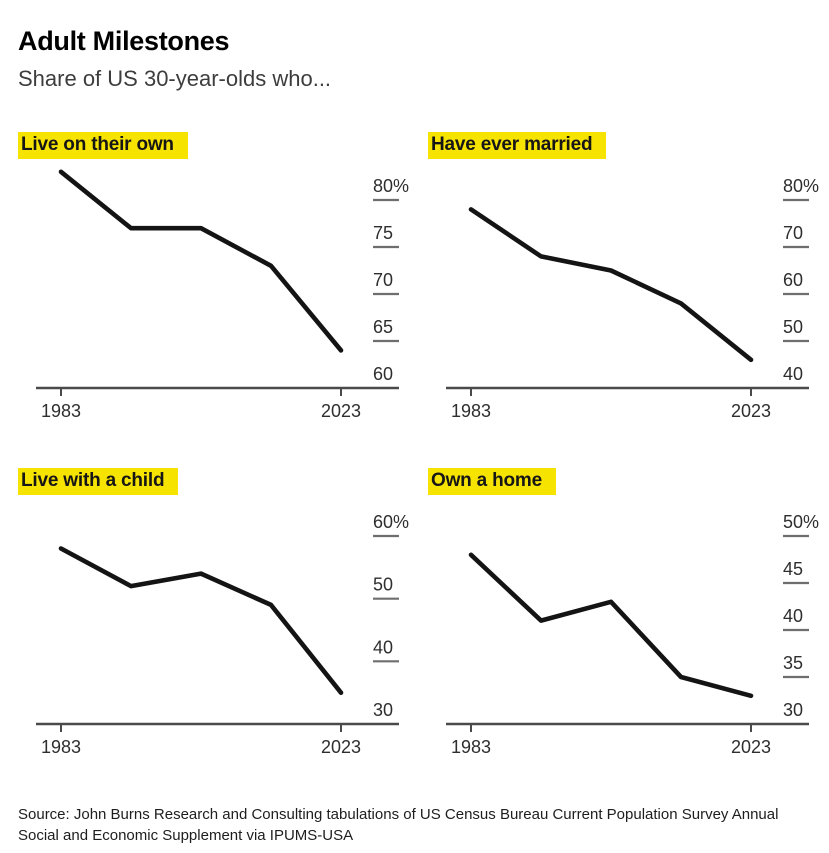 The height and width of the screenshot is (853, 829). What do you see at coordinates (391, 522) in the screenshot?
I see `y-tick-label: 60%` at bounding box center [391, 522].